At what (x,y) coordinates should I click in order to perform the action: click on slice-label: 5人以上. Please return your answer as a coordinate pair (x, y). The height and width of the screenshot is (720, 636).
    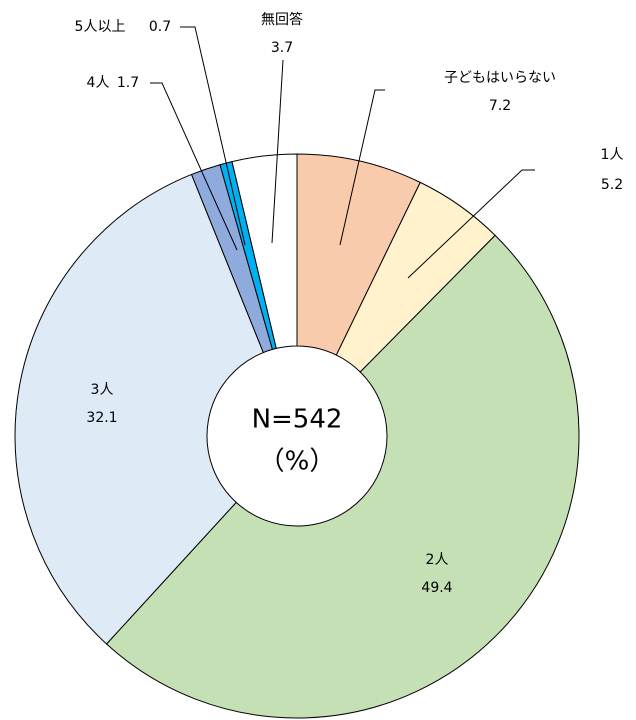
    Looking at the image, I should click on (100, 27).